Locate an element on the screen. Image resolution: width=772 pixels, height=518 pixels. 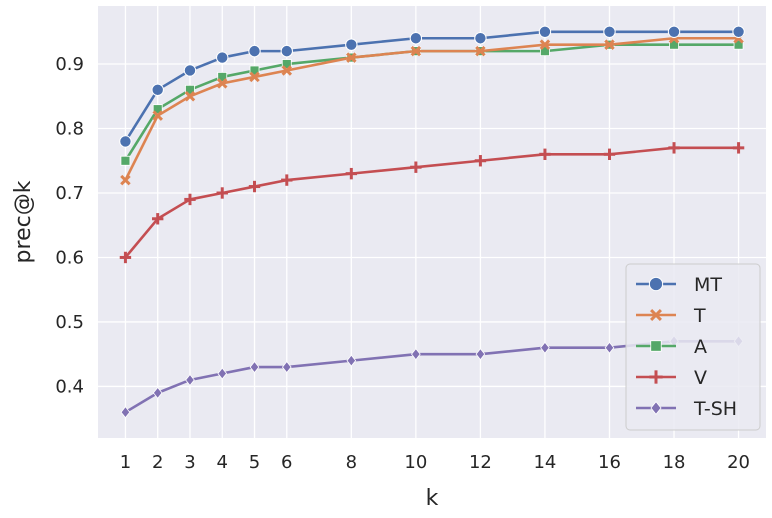
x-tick-label: 14 is located at coordinates (544, 462).